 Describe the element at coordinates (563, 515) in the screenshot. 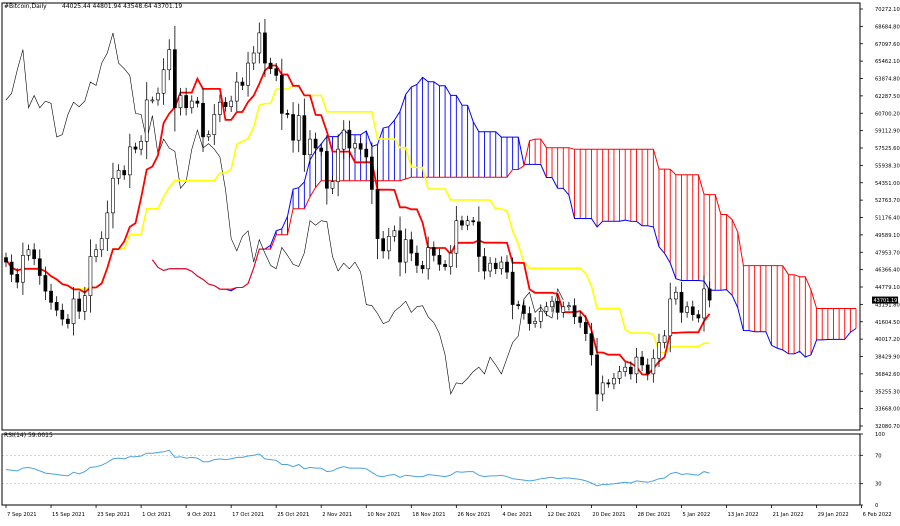

I see `x-tick-label: 12 Dec 2021` at that location.